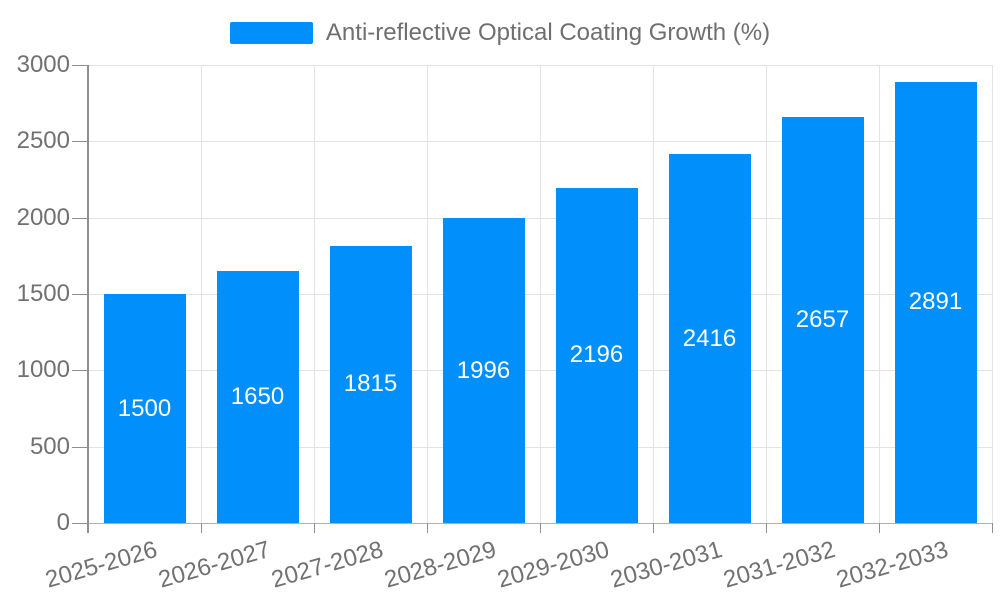  I want to click on y-axis-label: 2500, so click(43, 140).